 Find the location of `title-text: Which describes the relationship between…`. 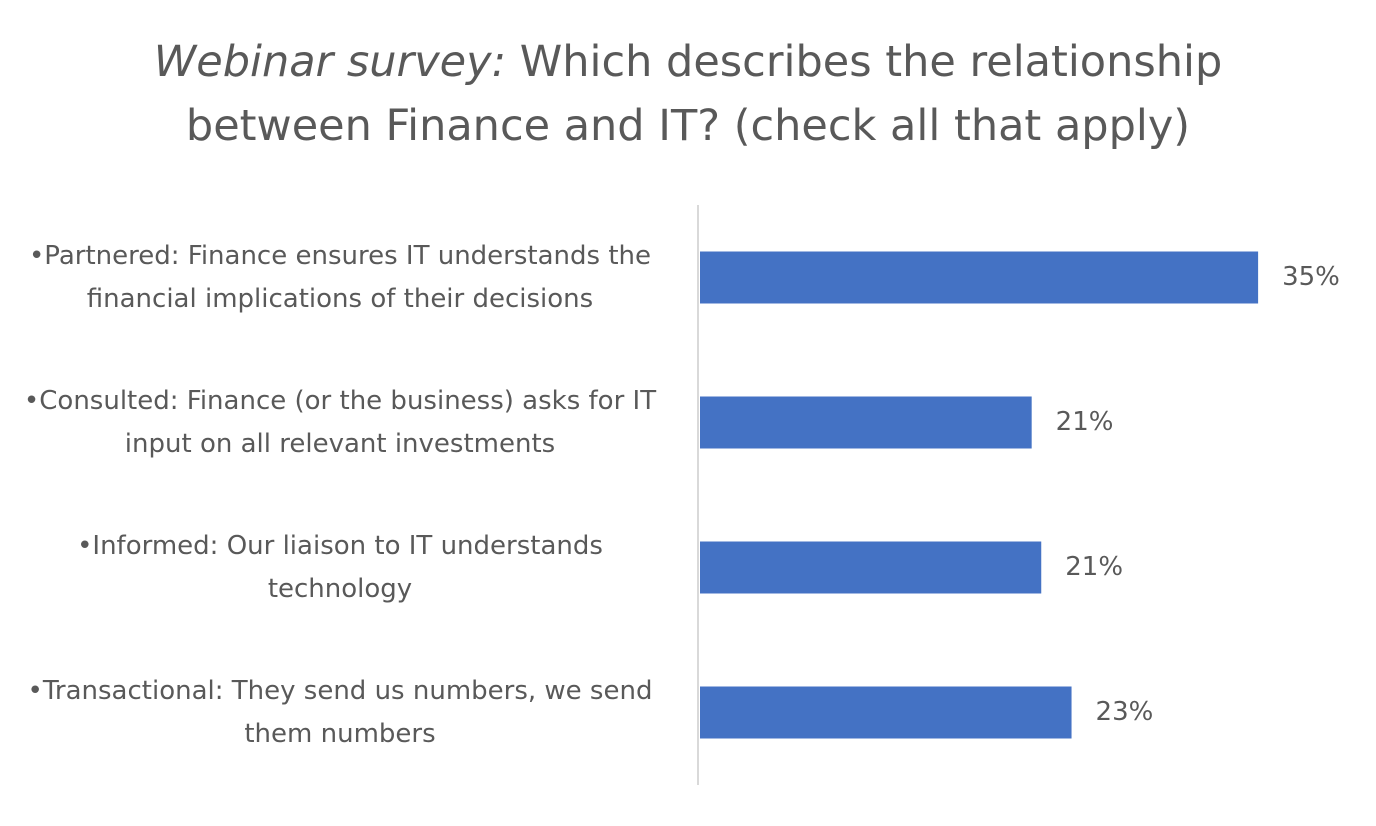

title-text: Which describes the relationship between… is located at coordinates (704, 94).